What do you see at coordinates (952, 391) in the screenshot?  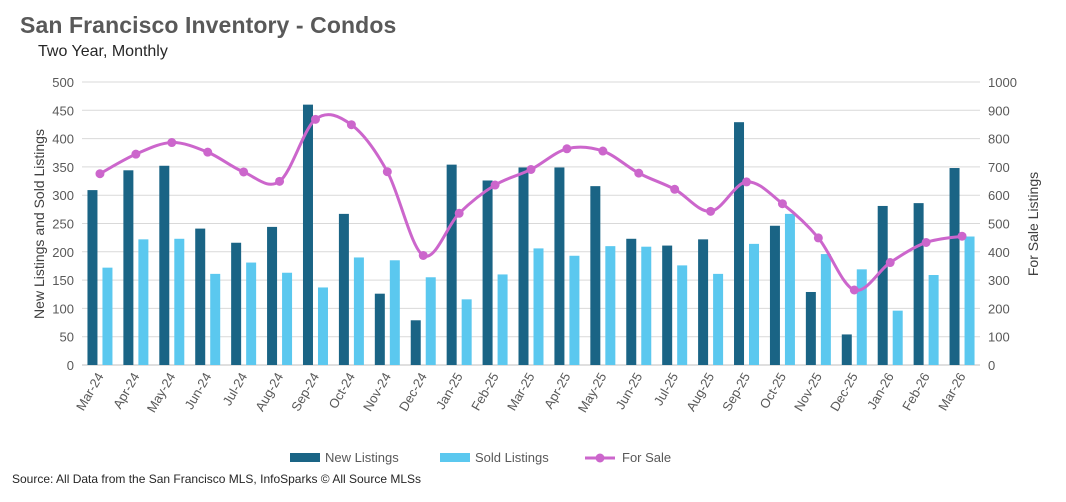 I see `x-tick-label: Mar-26` at bounding box center [952, 391].